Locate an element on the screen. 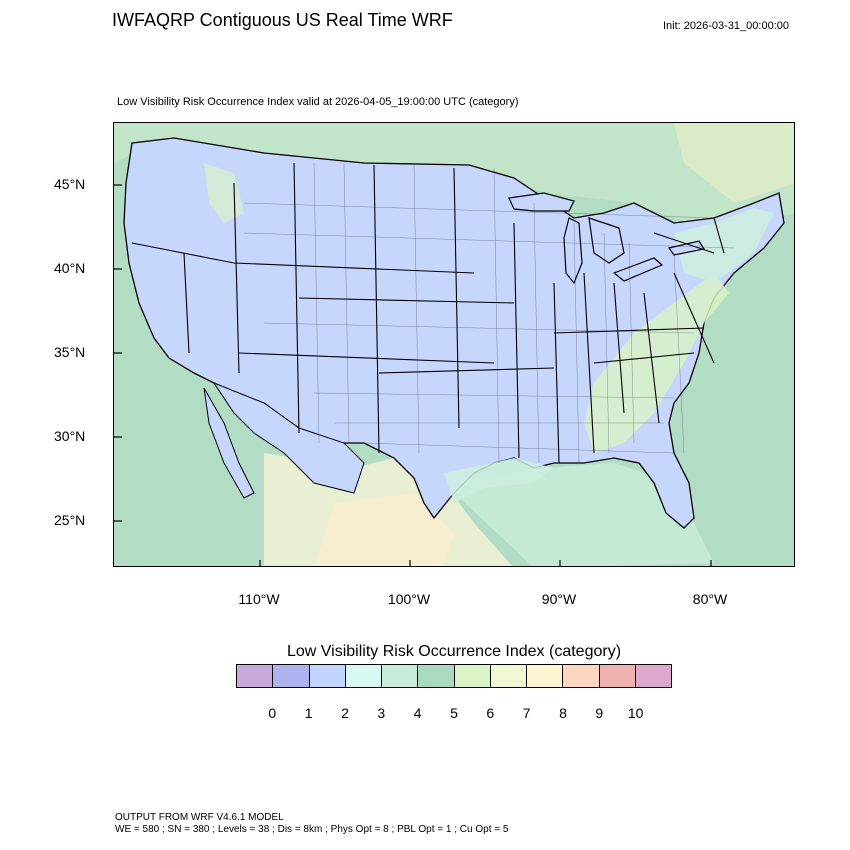 The width and height of the screenshot is (850, 850). northeast-category is located at coordinates (724, 245).